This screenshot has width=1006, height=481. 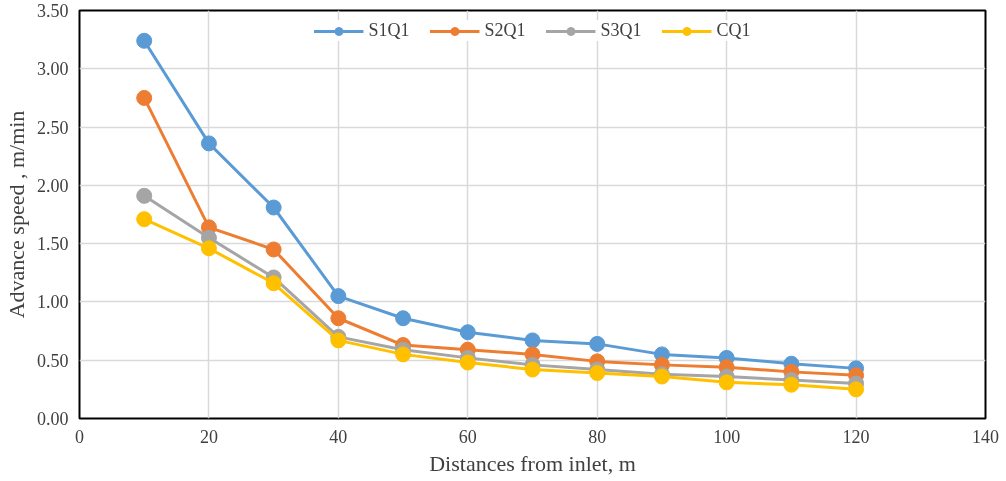 What do you see at coordinates (208, 436) in the screenshot?
I see `x-tick-label: 20` at bounding box center [208, 436].